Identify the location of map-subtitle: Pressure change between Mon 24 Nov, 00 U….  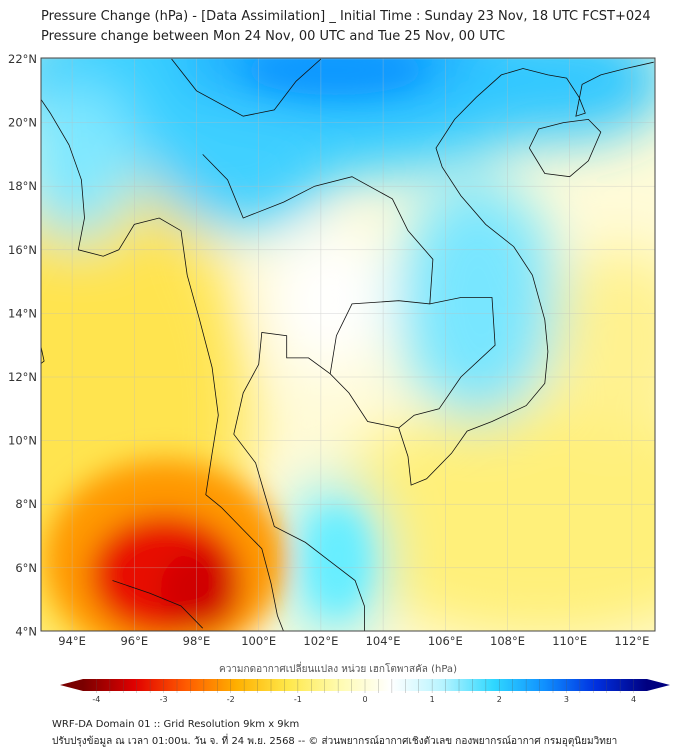
(273, 36).